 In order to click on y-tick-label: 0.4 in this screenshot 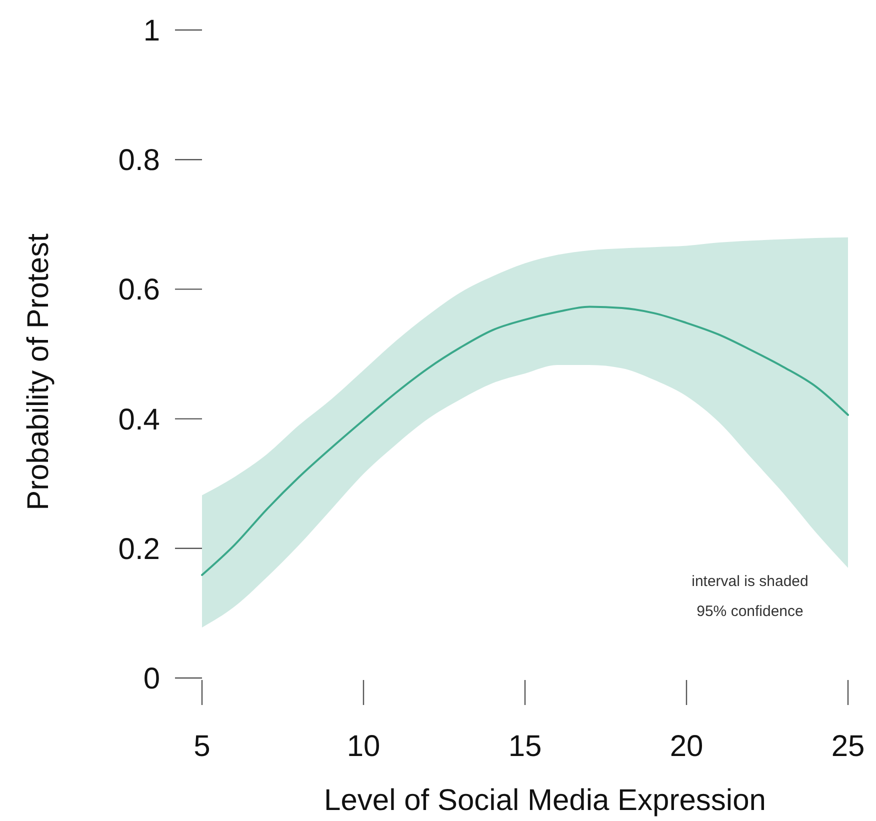, I will do `click(139, 419)`.